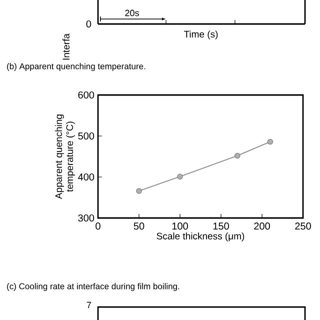 This screenshot has height=320, width=320. I want to click on x-tick-label: 150, so click(221, 226).